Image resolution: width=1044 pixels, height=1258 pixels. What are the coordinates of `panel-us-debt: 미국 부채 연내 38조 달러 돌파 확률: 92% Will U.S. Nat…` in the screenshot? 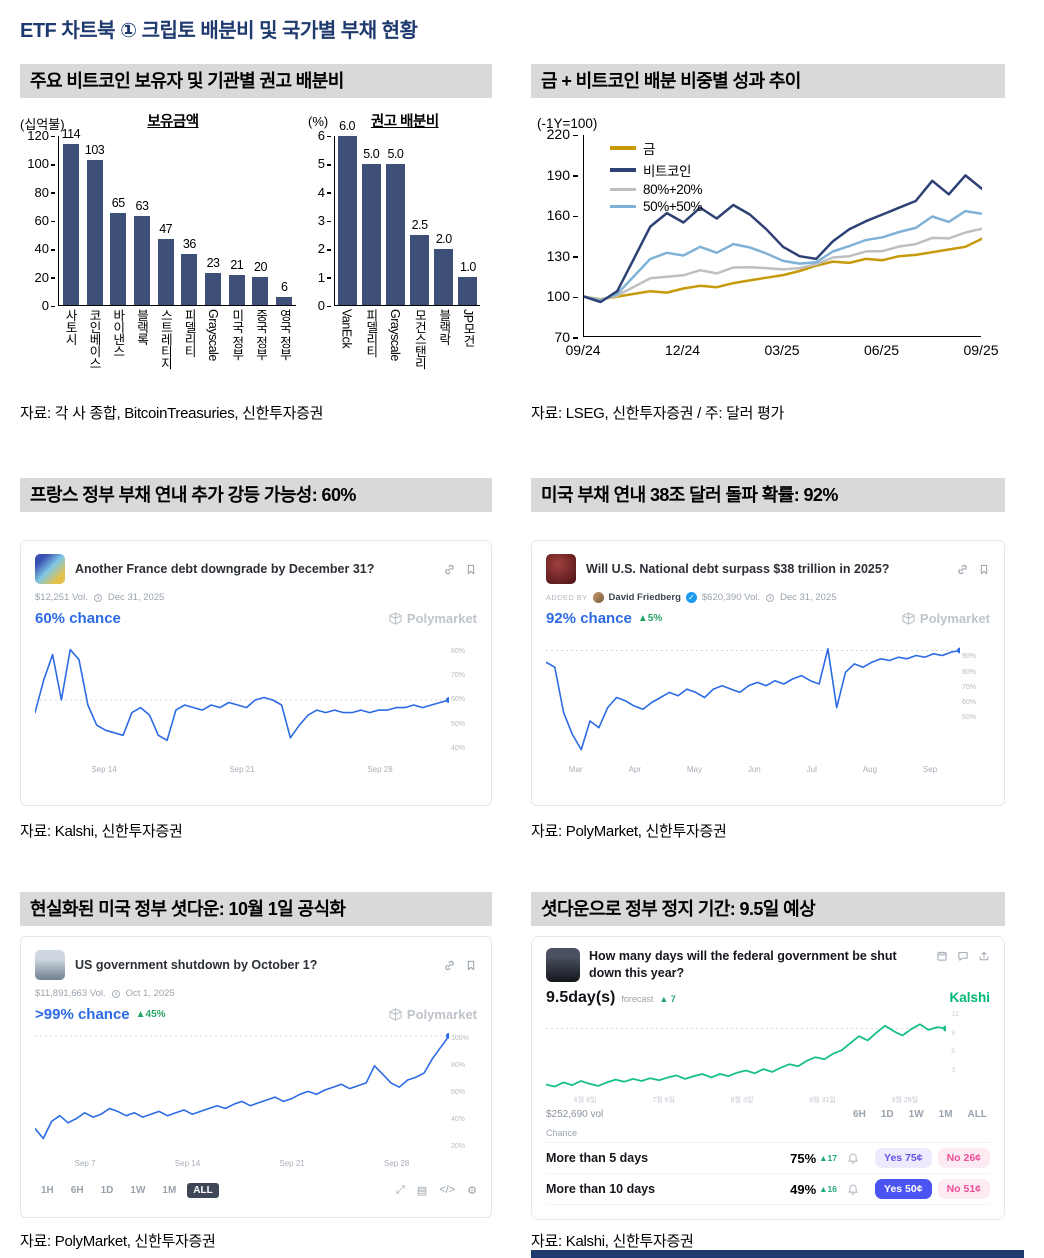 It's located at (768, 659).